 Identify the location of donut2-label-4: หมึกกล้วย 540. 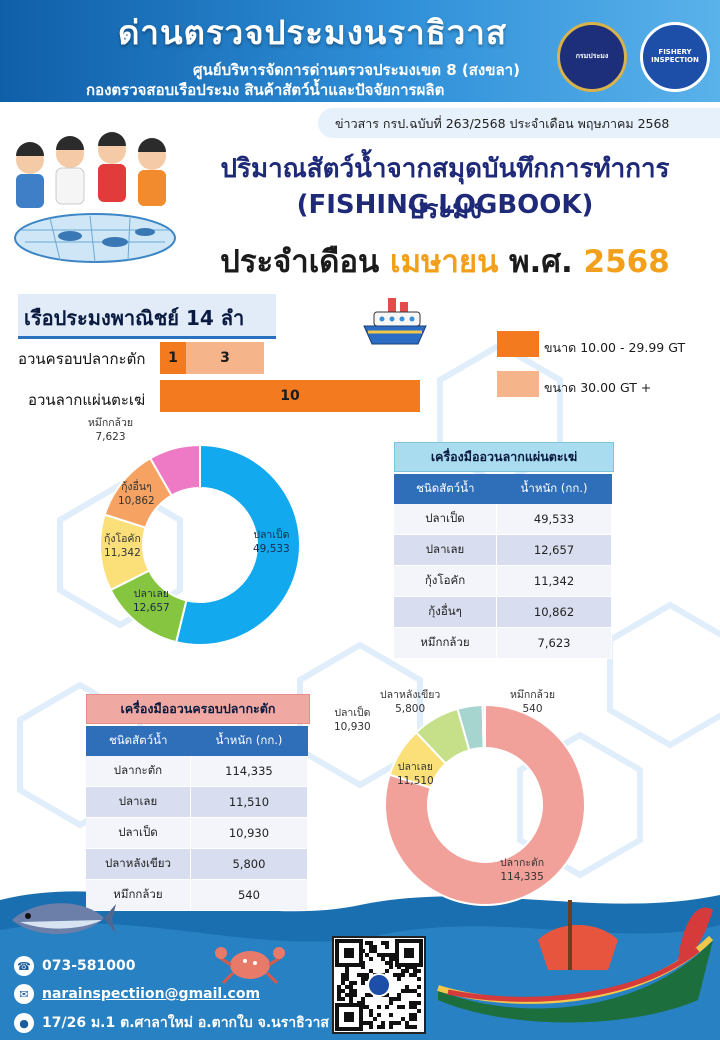
(533, 702).